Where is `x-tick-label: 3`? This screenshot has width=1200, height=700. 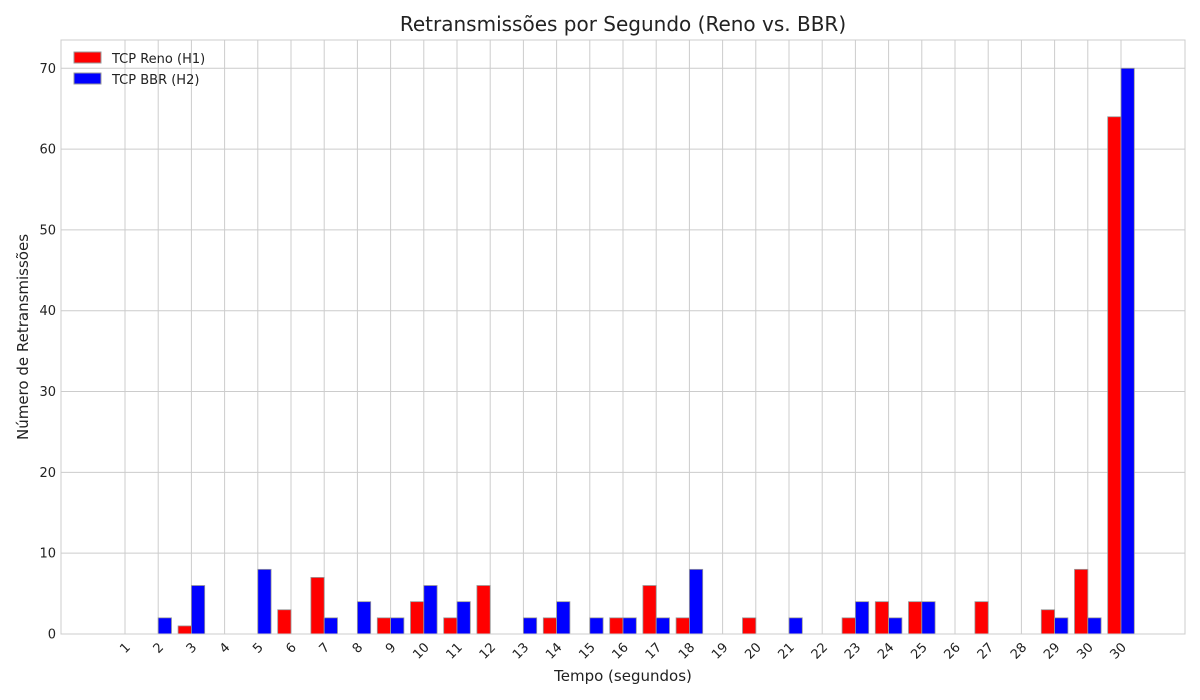 x-tick-label: 3 is located at coordinates (192, 648).